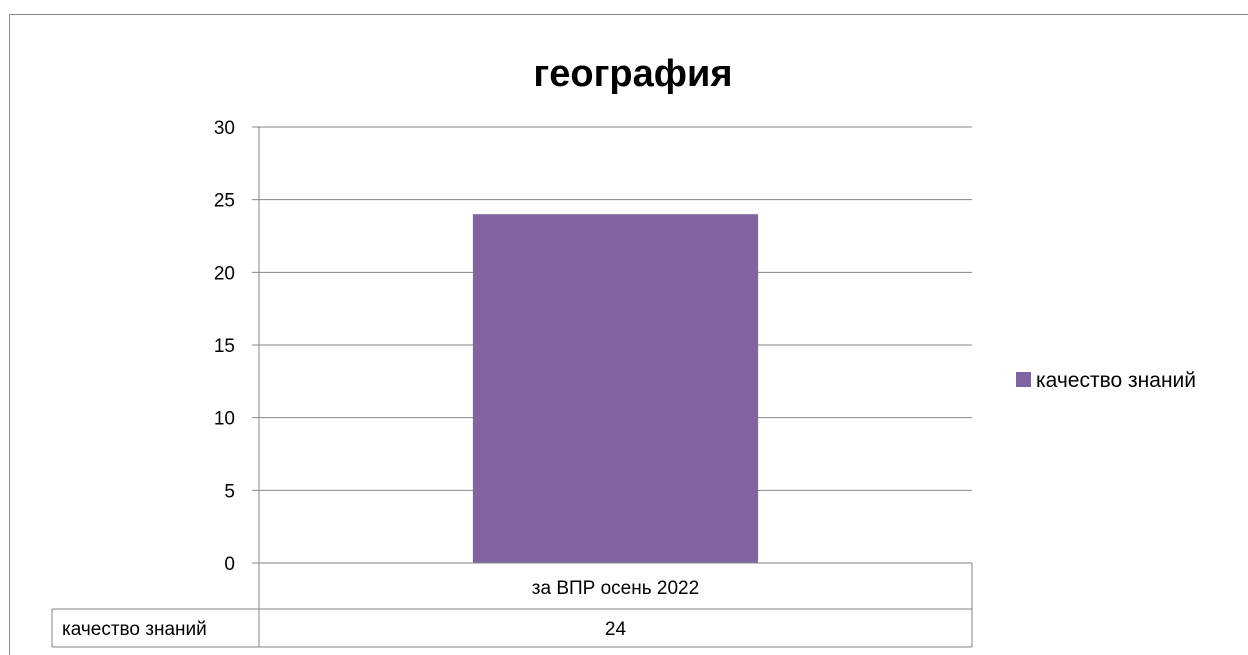 This screenshot has width=1248, height=655. I want to click on table-value: 24, so click(616, 629).